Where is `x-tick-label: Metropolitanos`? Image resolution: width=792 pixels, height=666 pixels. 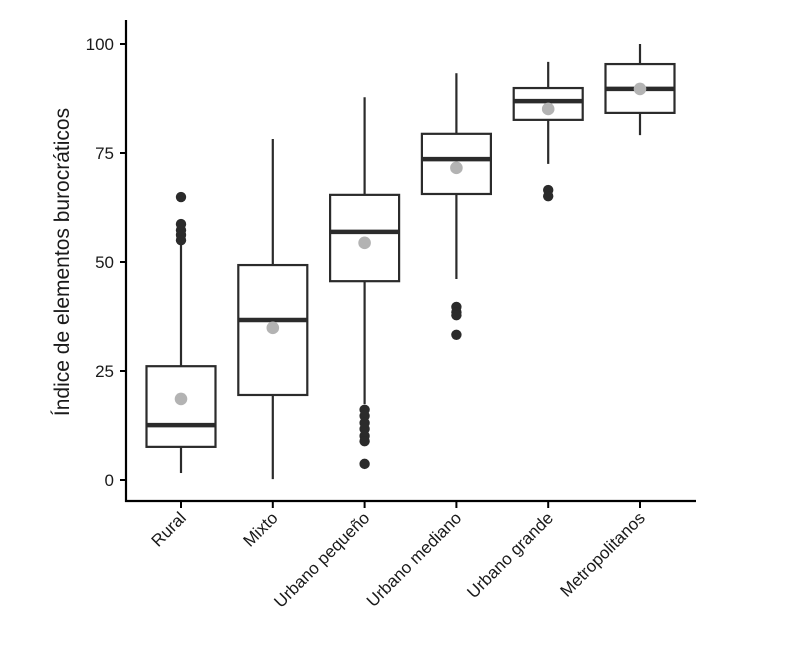 x-tick-label: Metropolitanos is located at coordinates (603, 554).